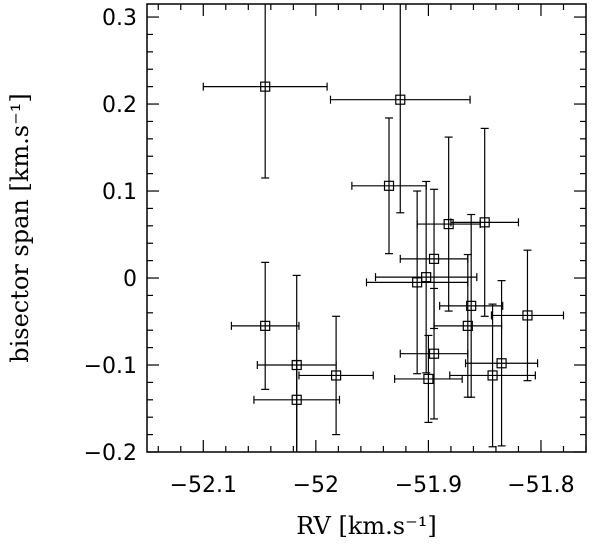 This screenshot has height=546, width=600. What do you see at coordinates (316, 485) in the screenshot?
I see `x-tick-label: −52` at bounding box center [316, 485].